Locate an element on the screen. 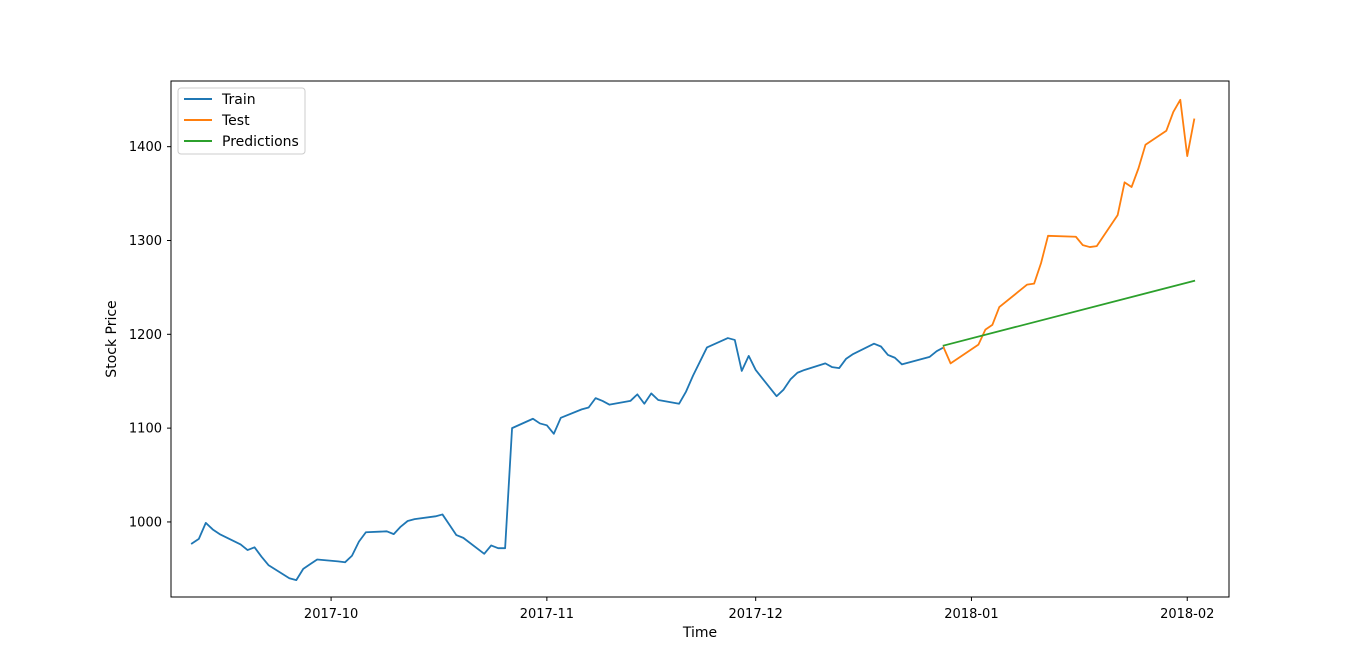 The image size is (1366, 671). series-line-test is located at coordinates (1069, 231).